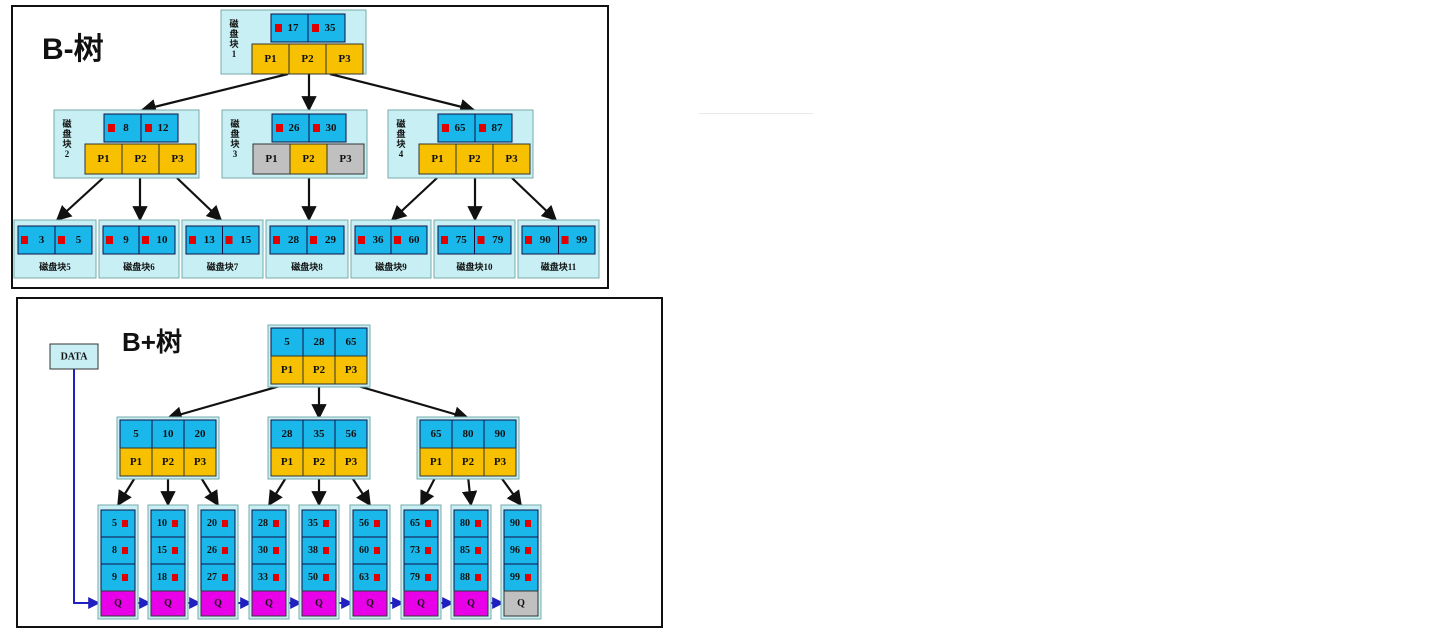  What do you see at coordinates (152, 342) in the screenshot?
I see `bplustree-title: B+树` at bounding box center [152, 342].